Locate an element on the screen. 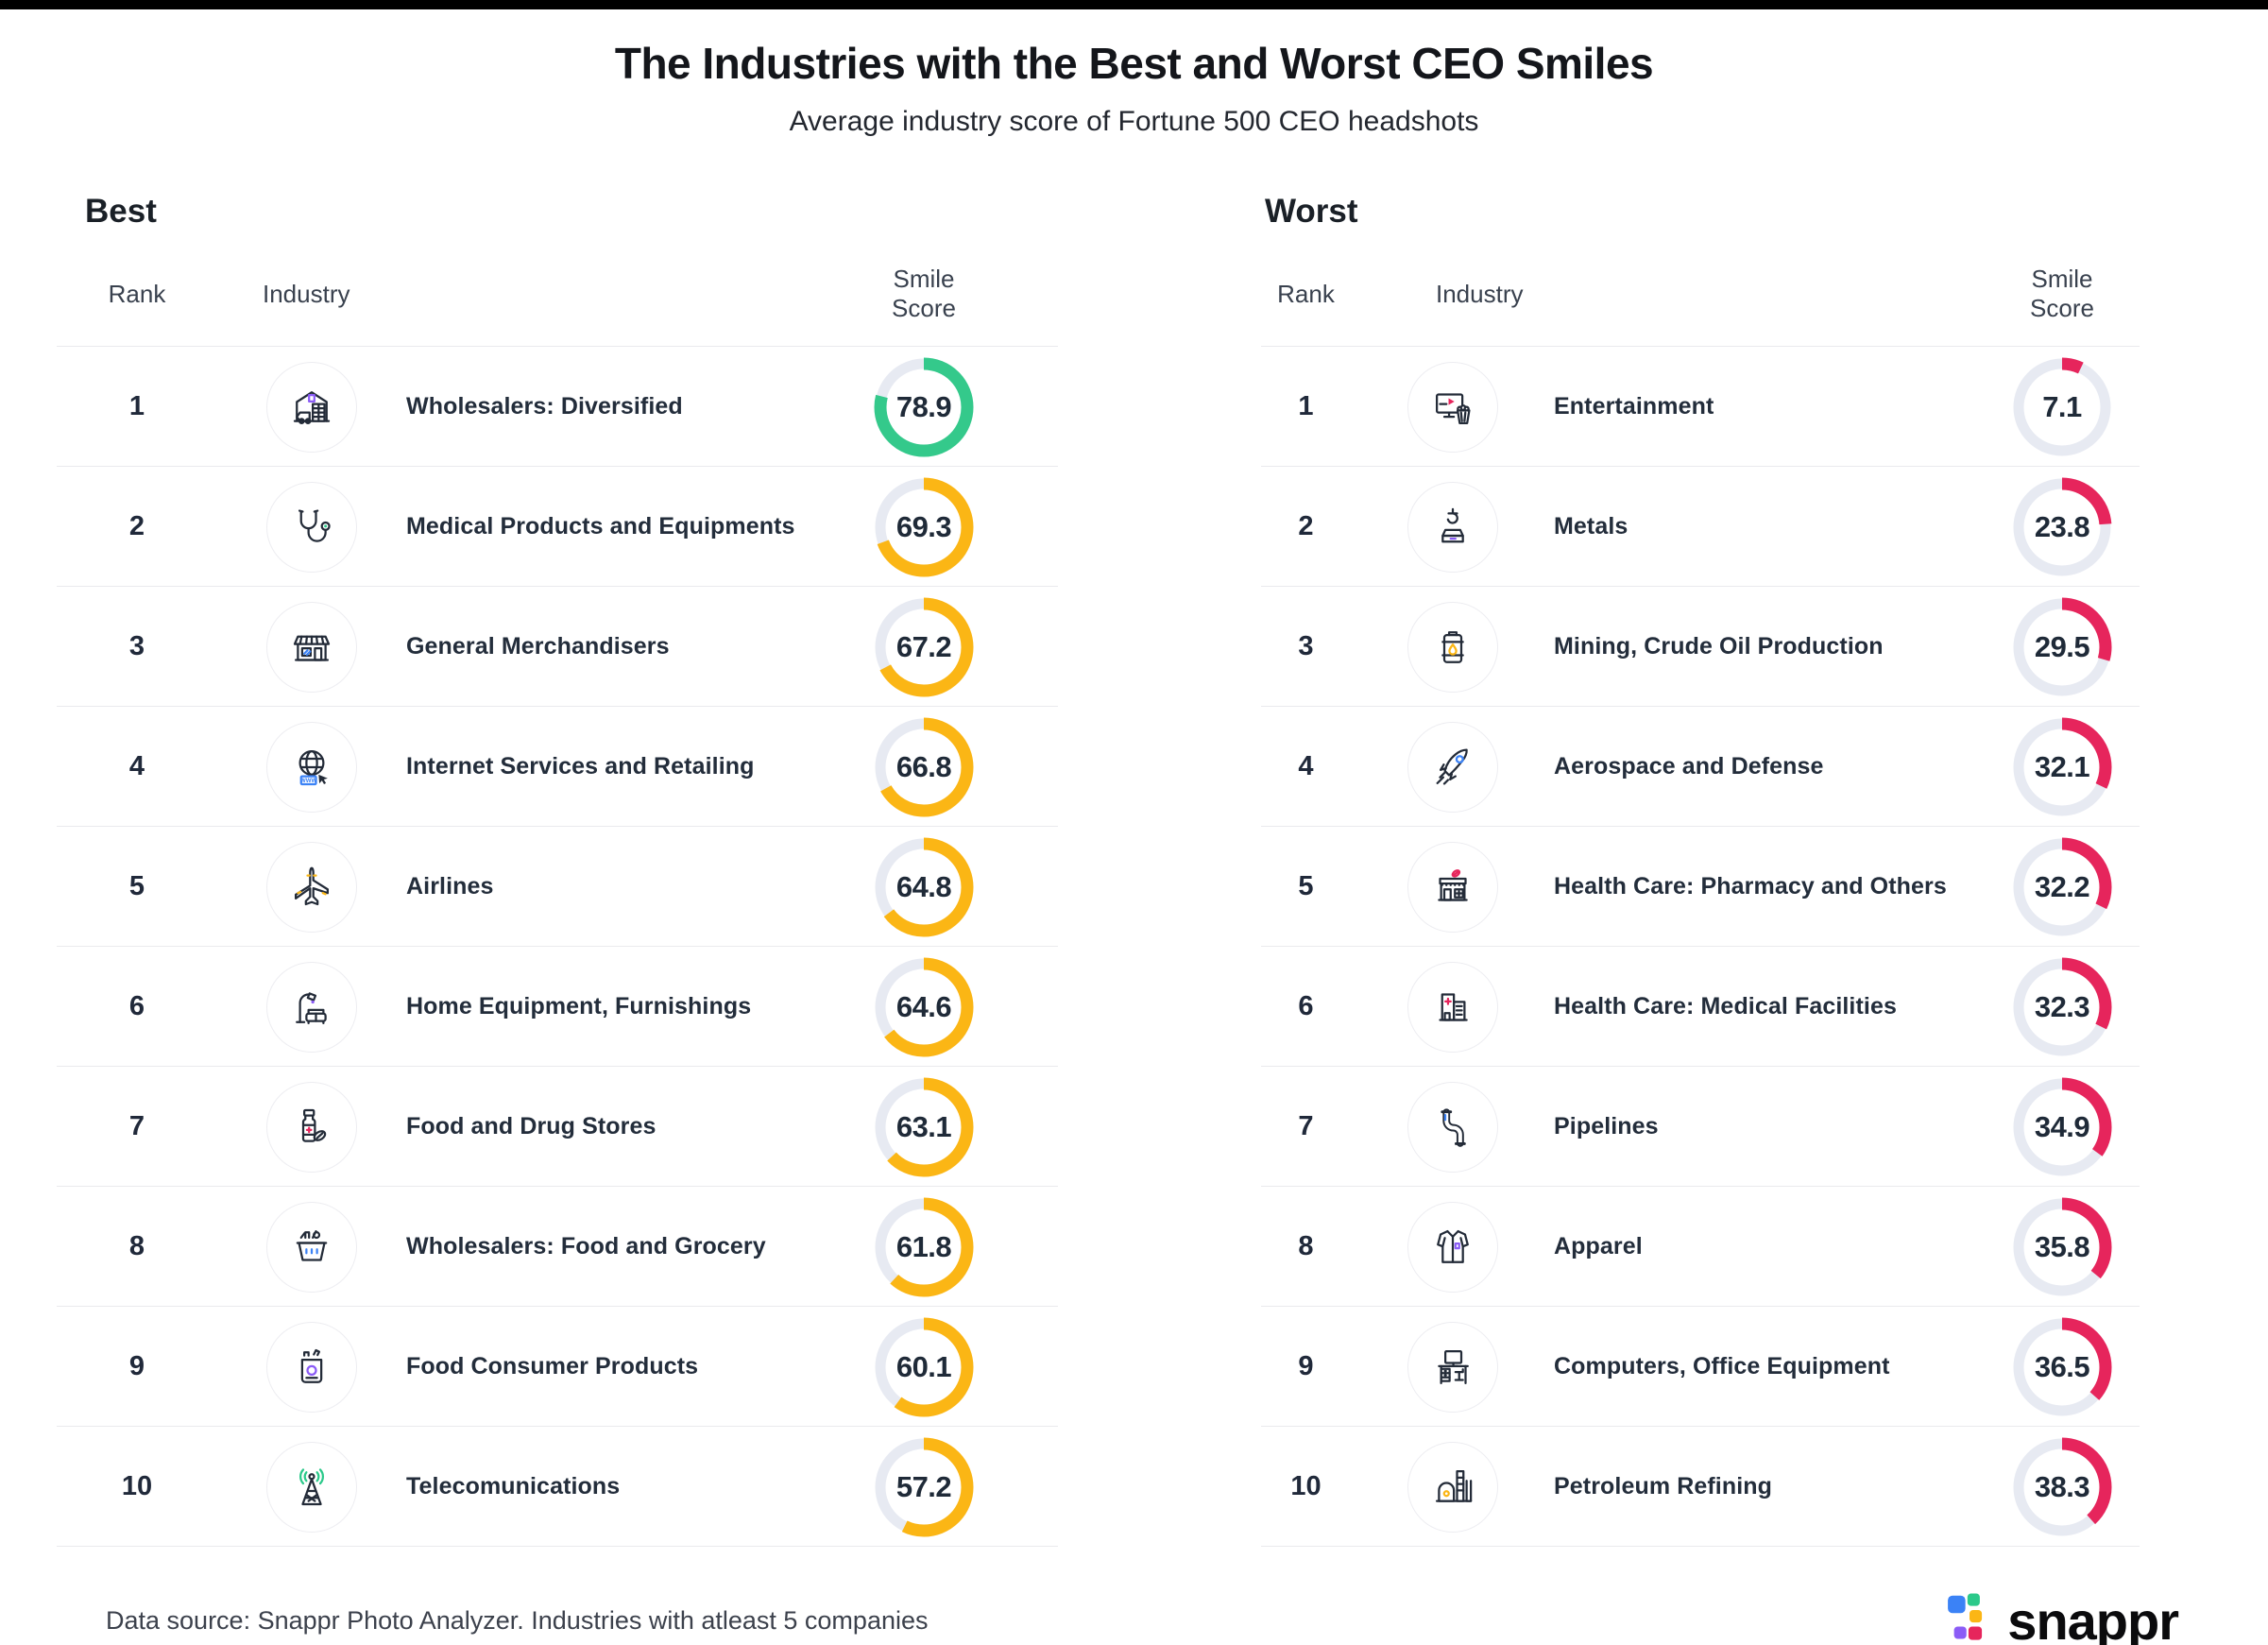 The image size is (2268, 1645). smile-score-value: 29.5 is located at coordinates (2062, 646).